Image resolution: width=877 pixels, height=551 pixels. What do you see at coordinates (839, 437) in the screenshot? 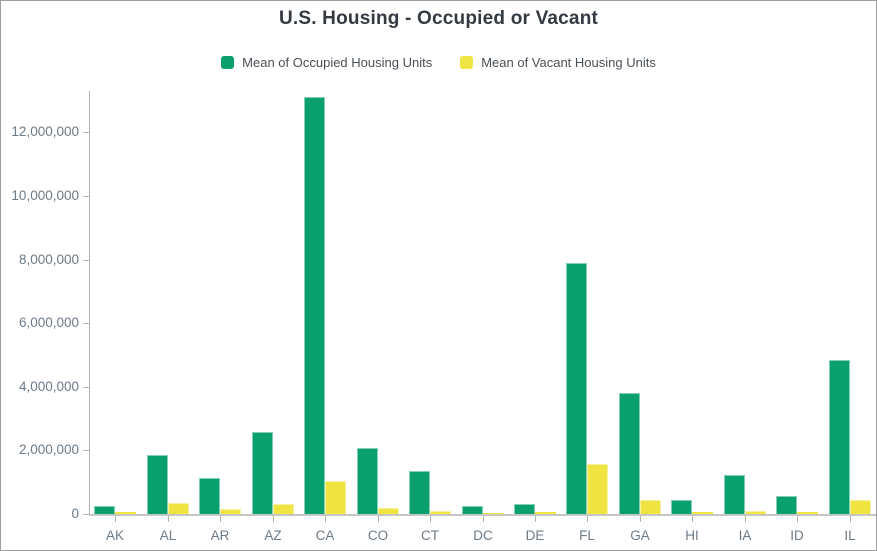
I see `bar-occupied-il` at bounding box center [839, 437].